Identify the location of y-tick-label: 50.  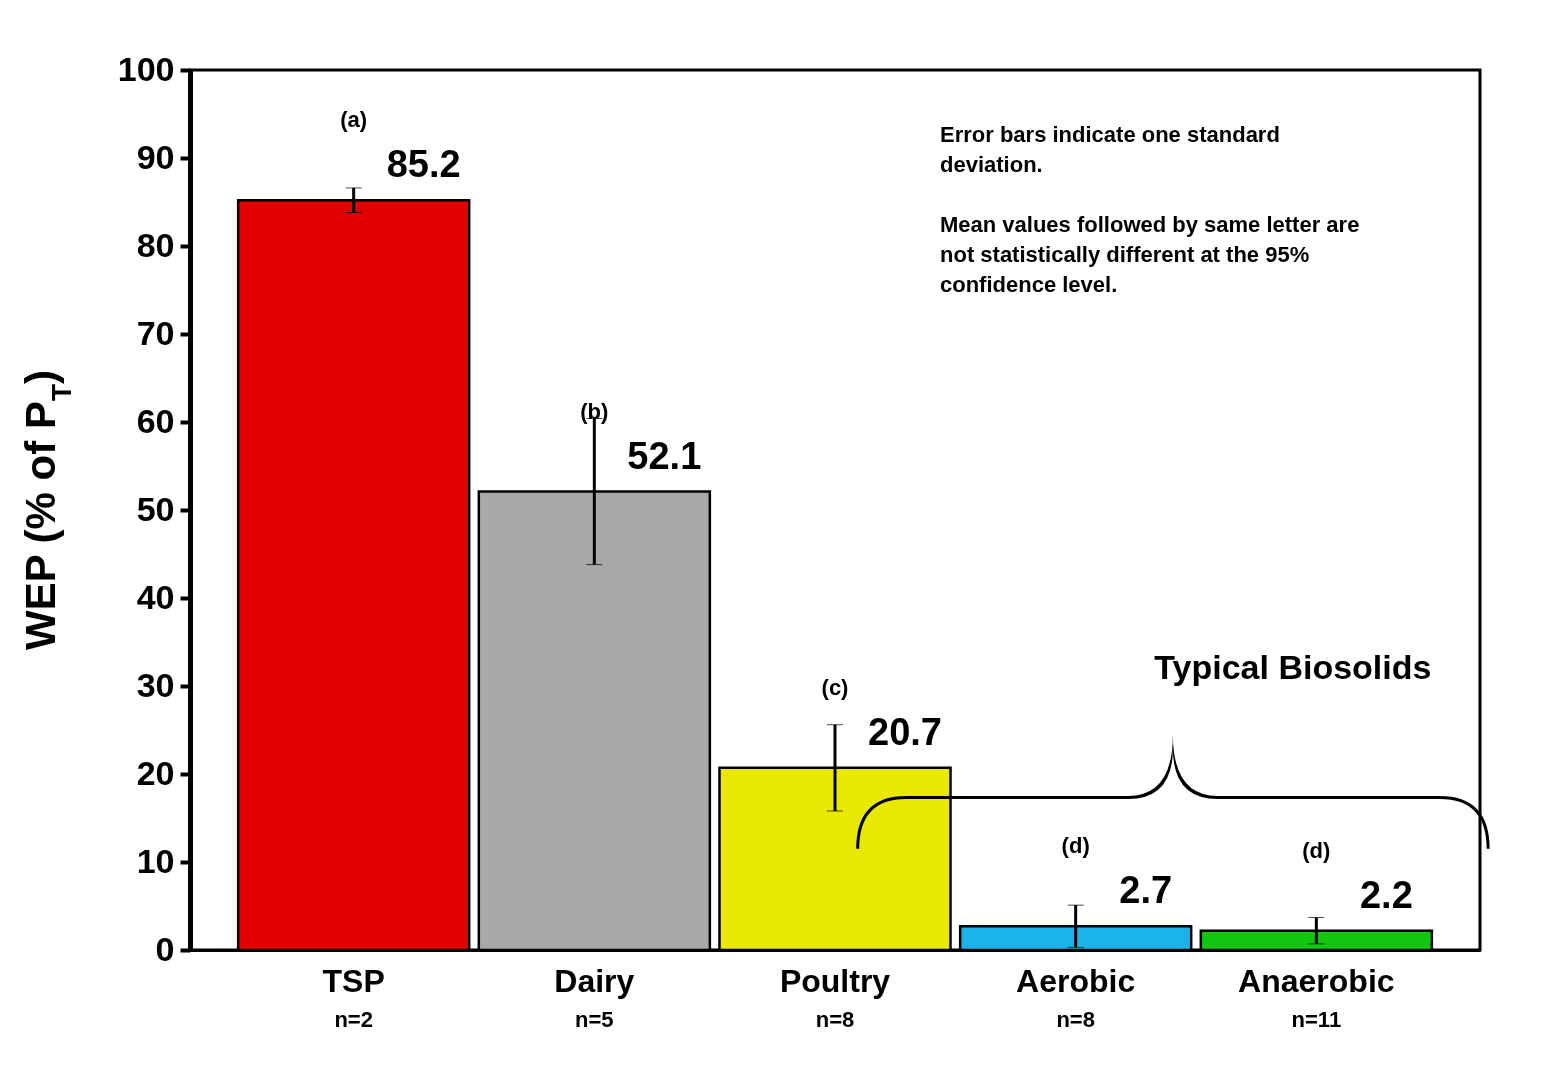
(155, 508).